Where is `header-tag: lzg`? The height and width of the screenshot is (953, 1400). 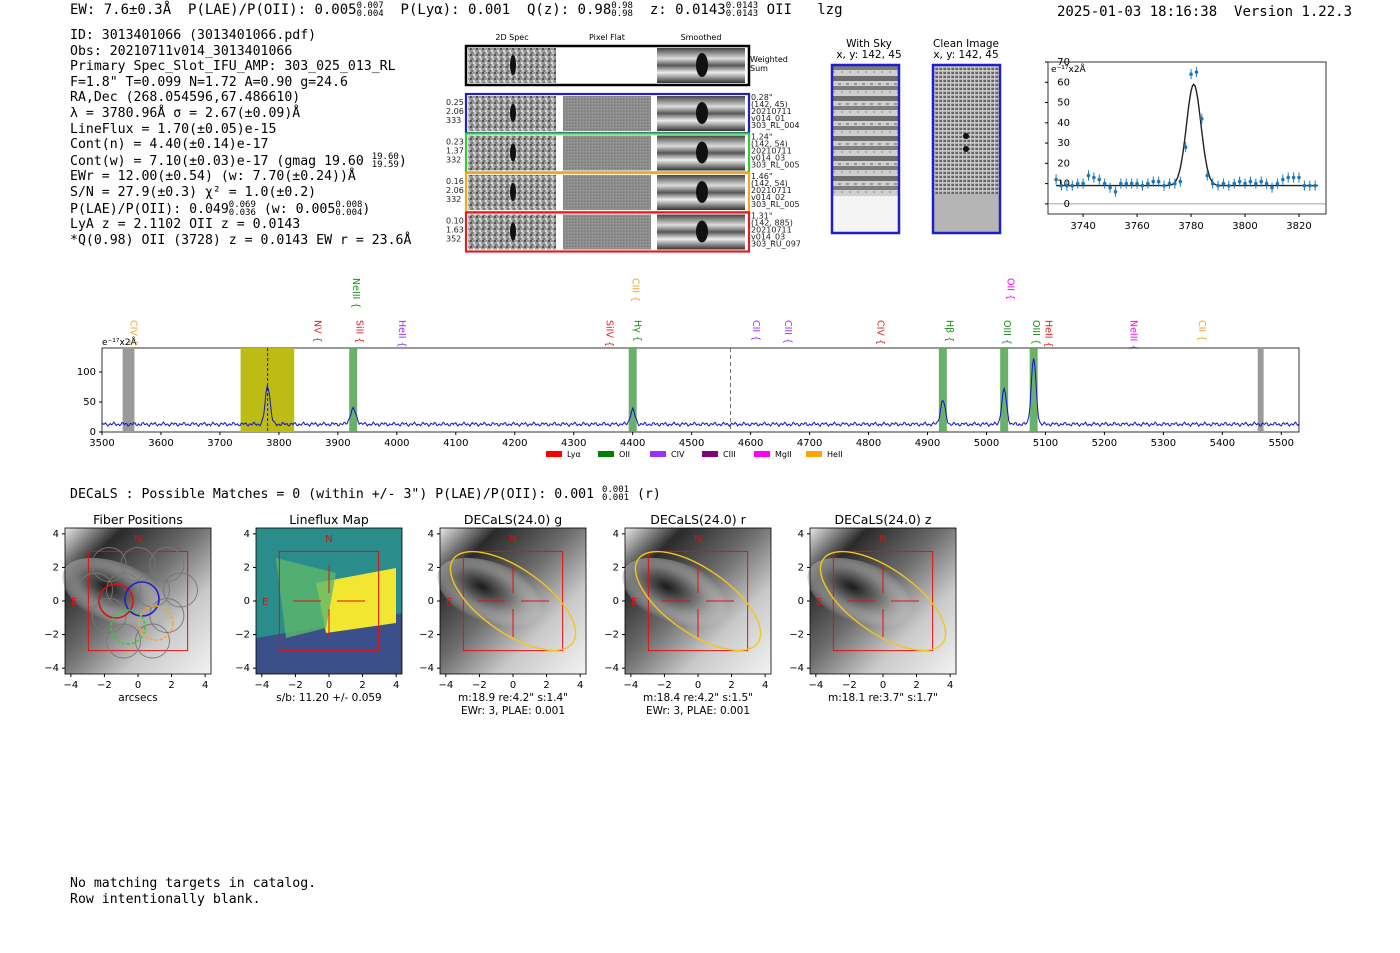
header-tag: lzg is located at coordinates (830, 10).